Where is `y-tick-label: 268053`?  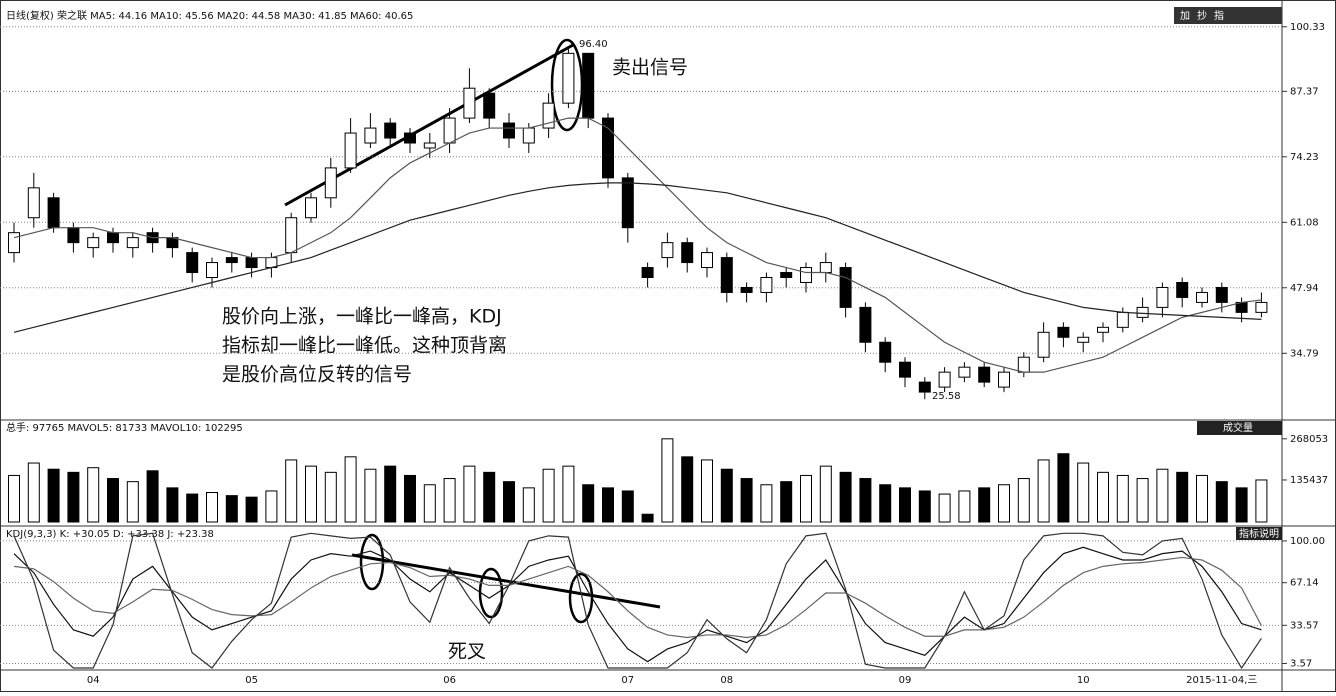 y-tick-label: 268053 is located at coordinates (1309, 439).